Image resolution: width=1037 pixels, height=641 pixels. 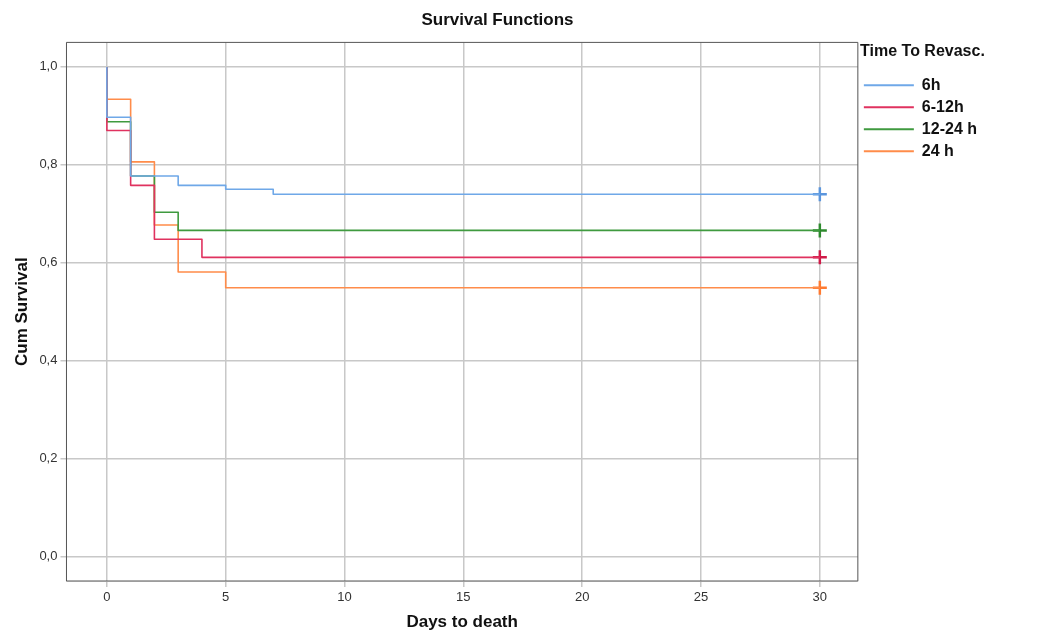 What do you see at coordinates (820, 597) in the screenshot?
I see `x-tick-label: 30` at bounding box center [820, 597].